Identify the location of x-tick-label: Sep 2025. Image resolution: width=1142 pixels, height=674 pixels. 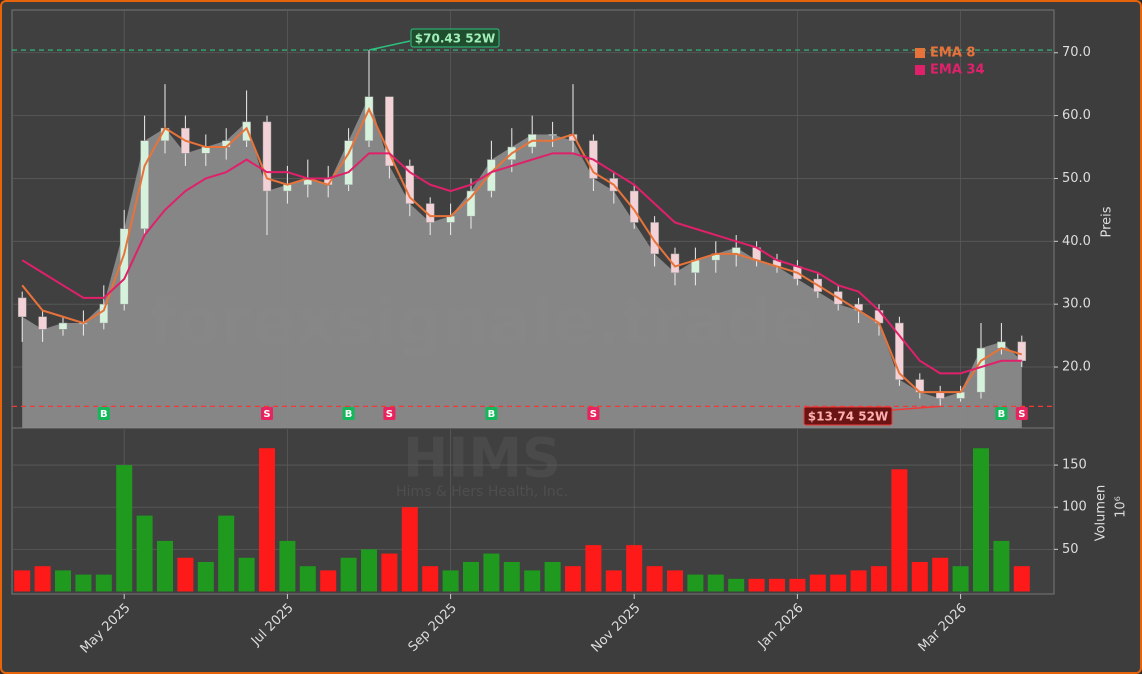
(433, 628).